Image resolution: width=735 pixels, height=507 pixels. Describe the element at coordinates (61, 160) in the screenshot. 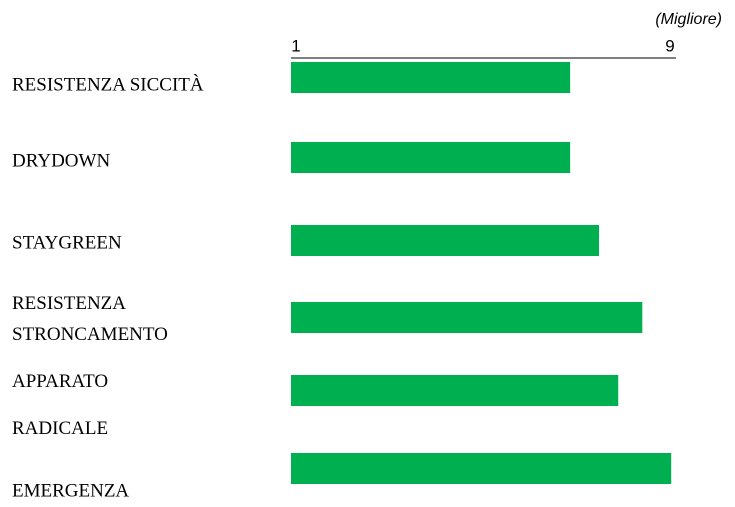

I see `category-label: DRYDOWN` at that location.